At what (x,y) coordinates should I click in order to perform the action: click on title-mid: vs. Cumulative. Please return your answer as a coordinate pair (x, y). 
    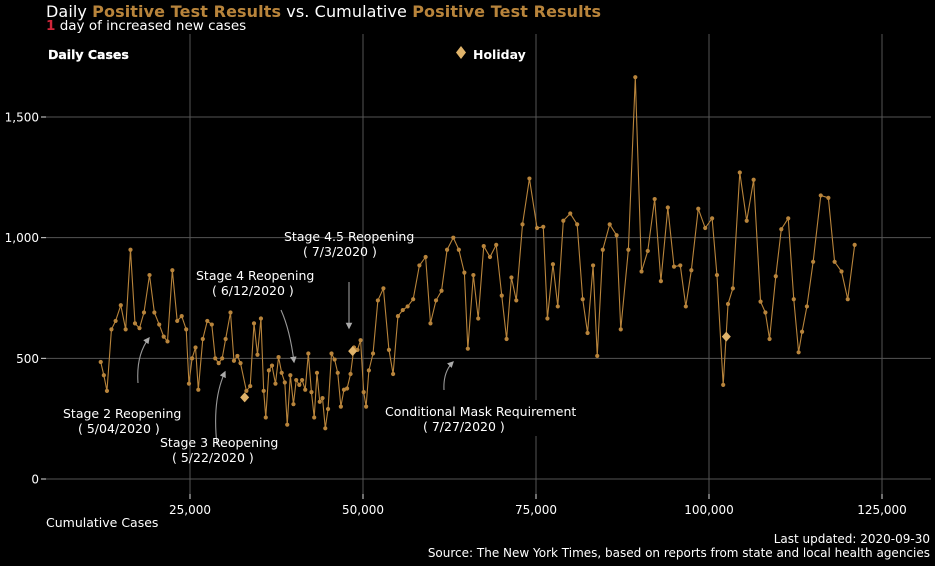
    Looking at the image, I should click on (346, 11).